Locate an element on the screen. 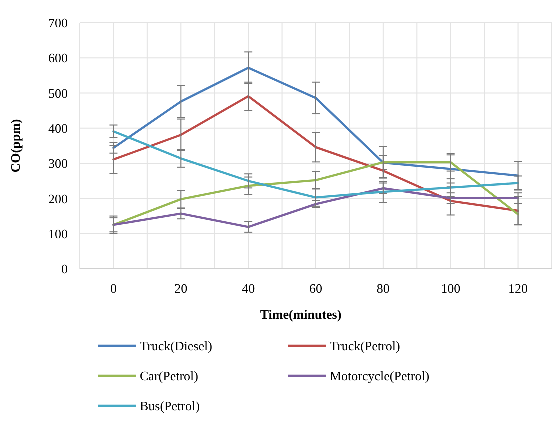  y-tick-label: 400 is located at coordinates (58, 128).